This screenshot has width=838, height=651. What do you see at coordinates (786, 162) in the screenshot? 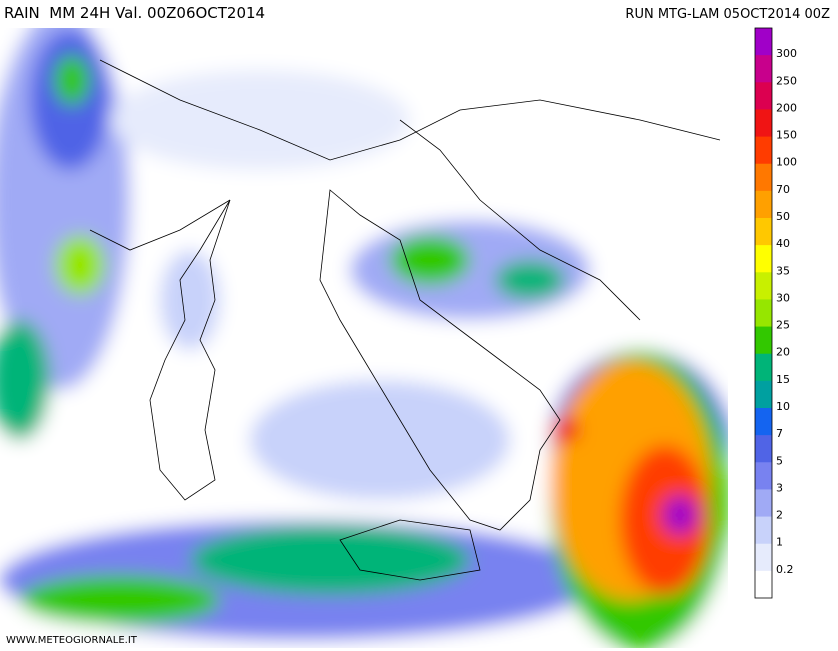
I see `legend-label: 100` at bounding box center [786, 162].